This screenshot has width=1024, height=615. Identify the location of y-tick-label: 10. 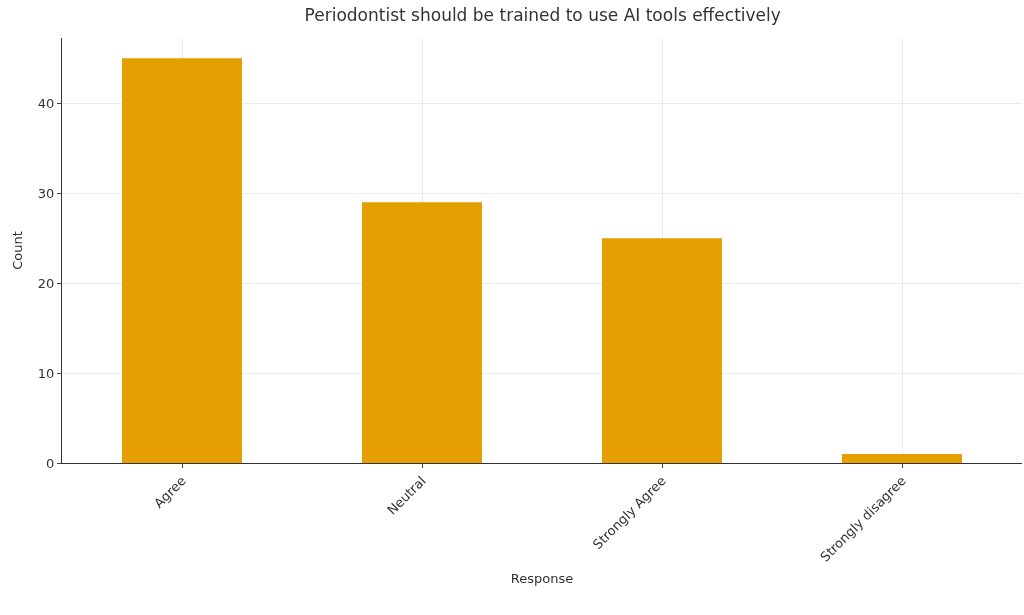
(46, 373).